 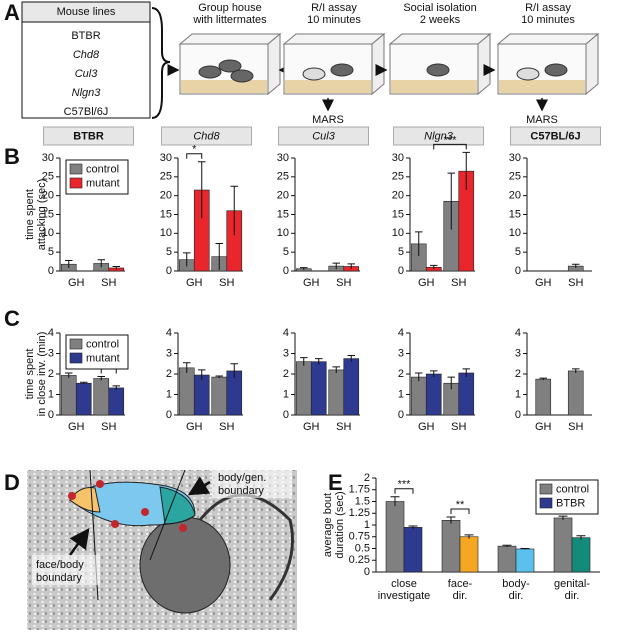 I want to click on legend-label: BTBR, so click(x=570, y=503).